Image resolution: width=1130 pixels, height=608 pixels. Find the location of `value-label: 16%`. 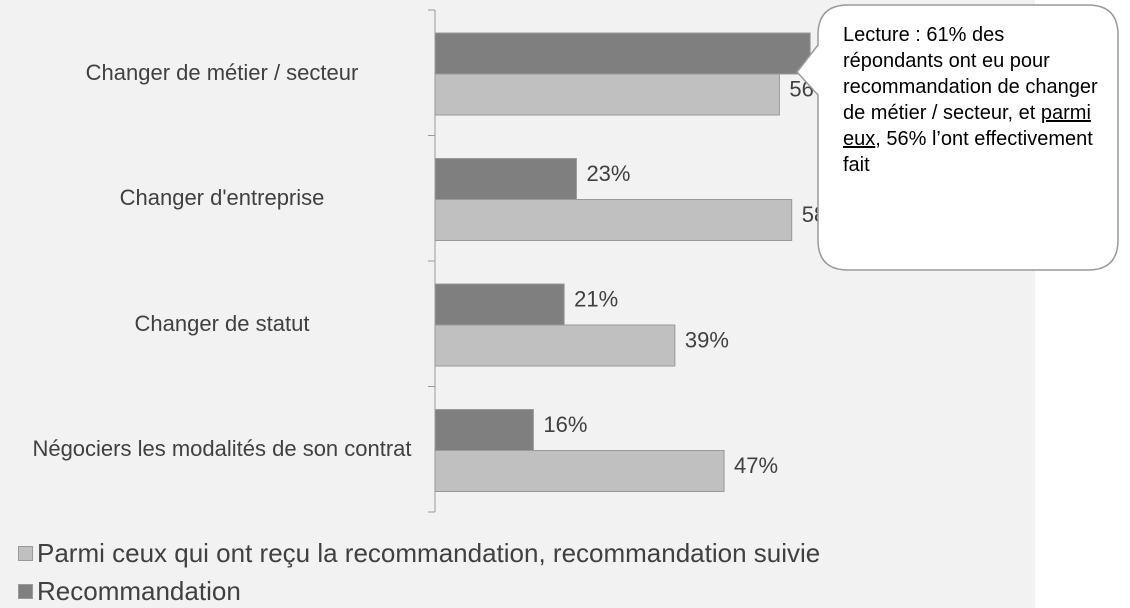

value-label: 16% is located at coordinates (565, 424).